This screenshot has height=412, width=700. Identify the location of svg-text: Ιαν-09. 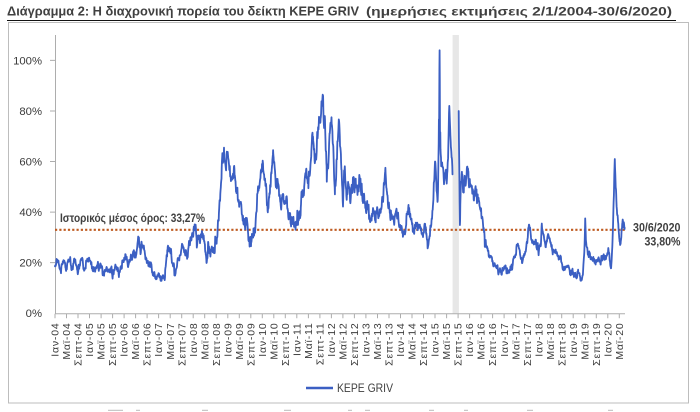
(228, 340).